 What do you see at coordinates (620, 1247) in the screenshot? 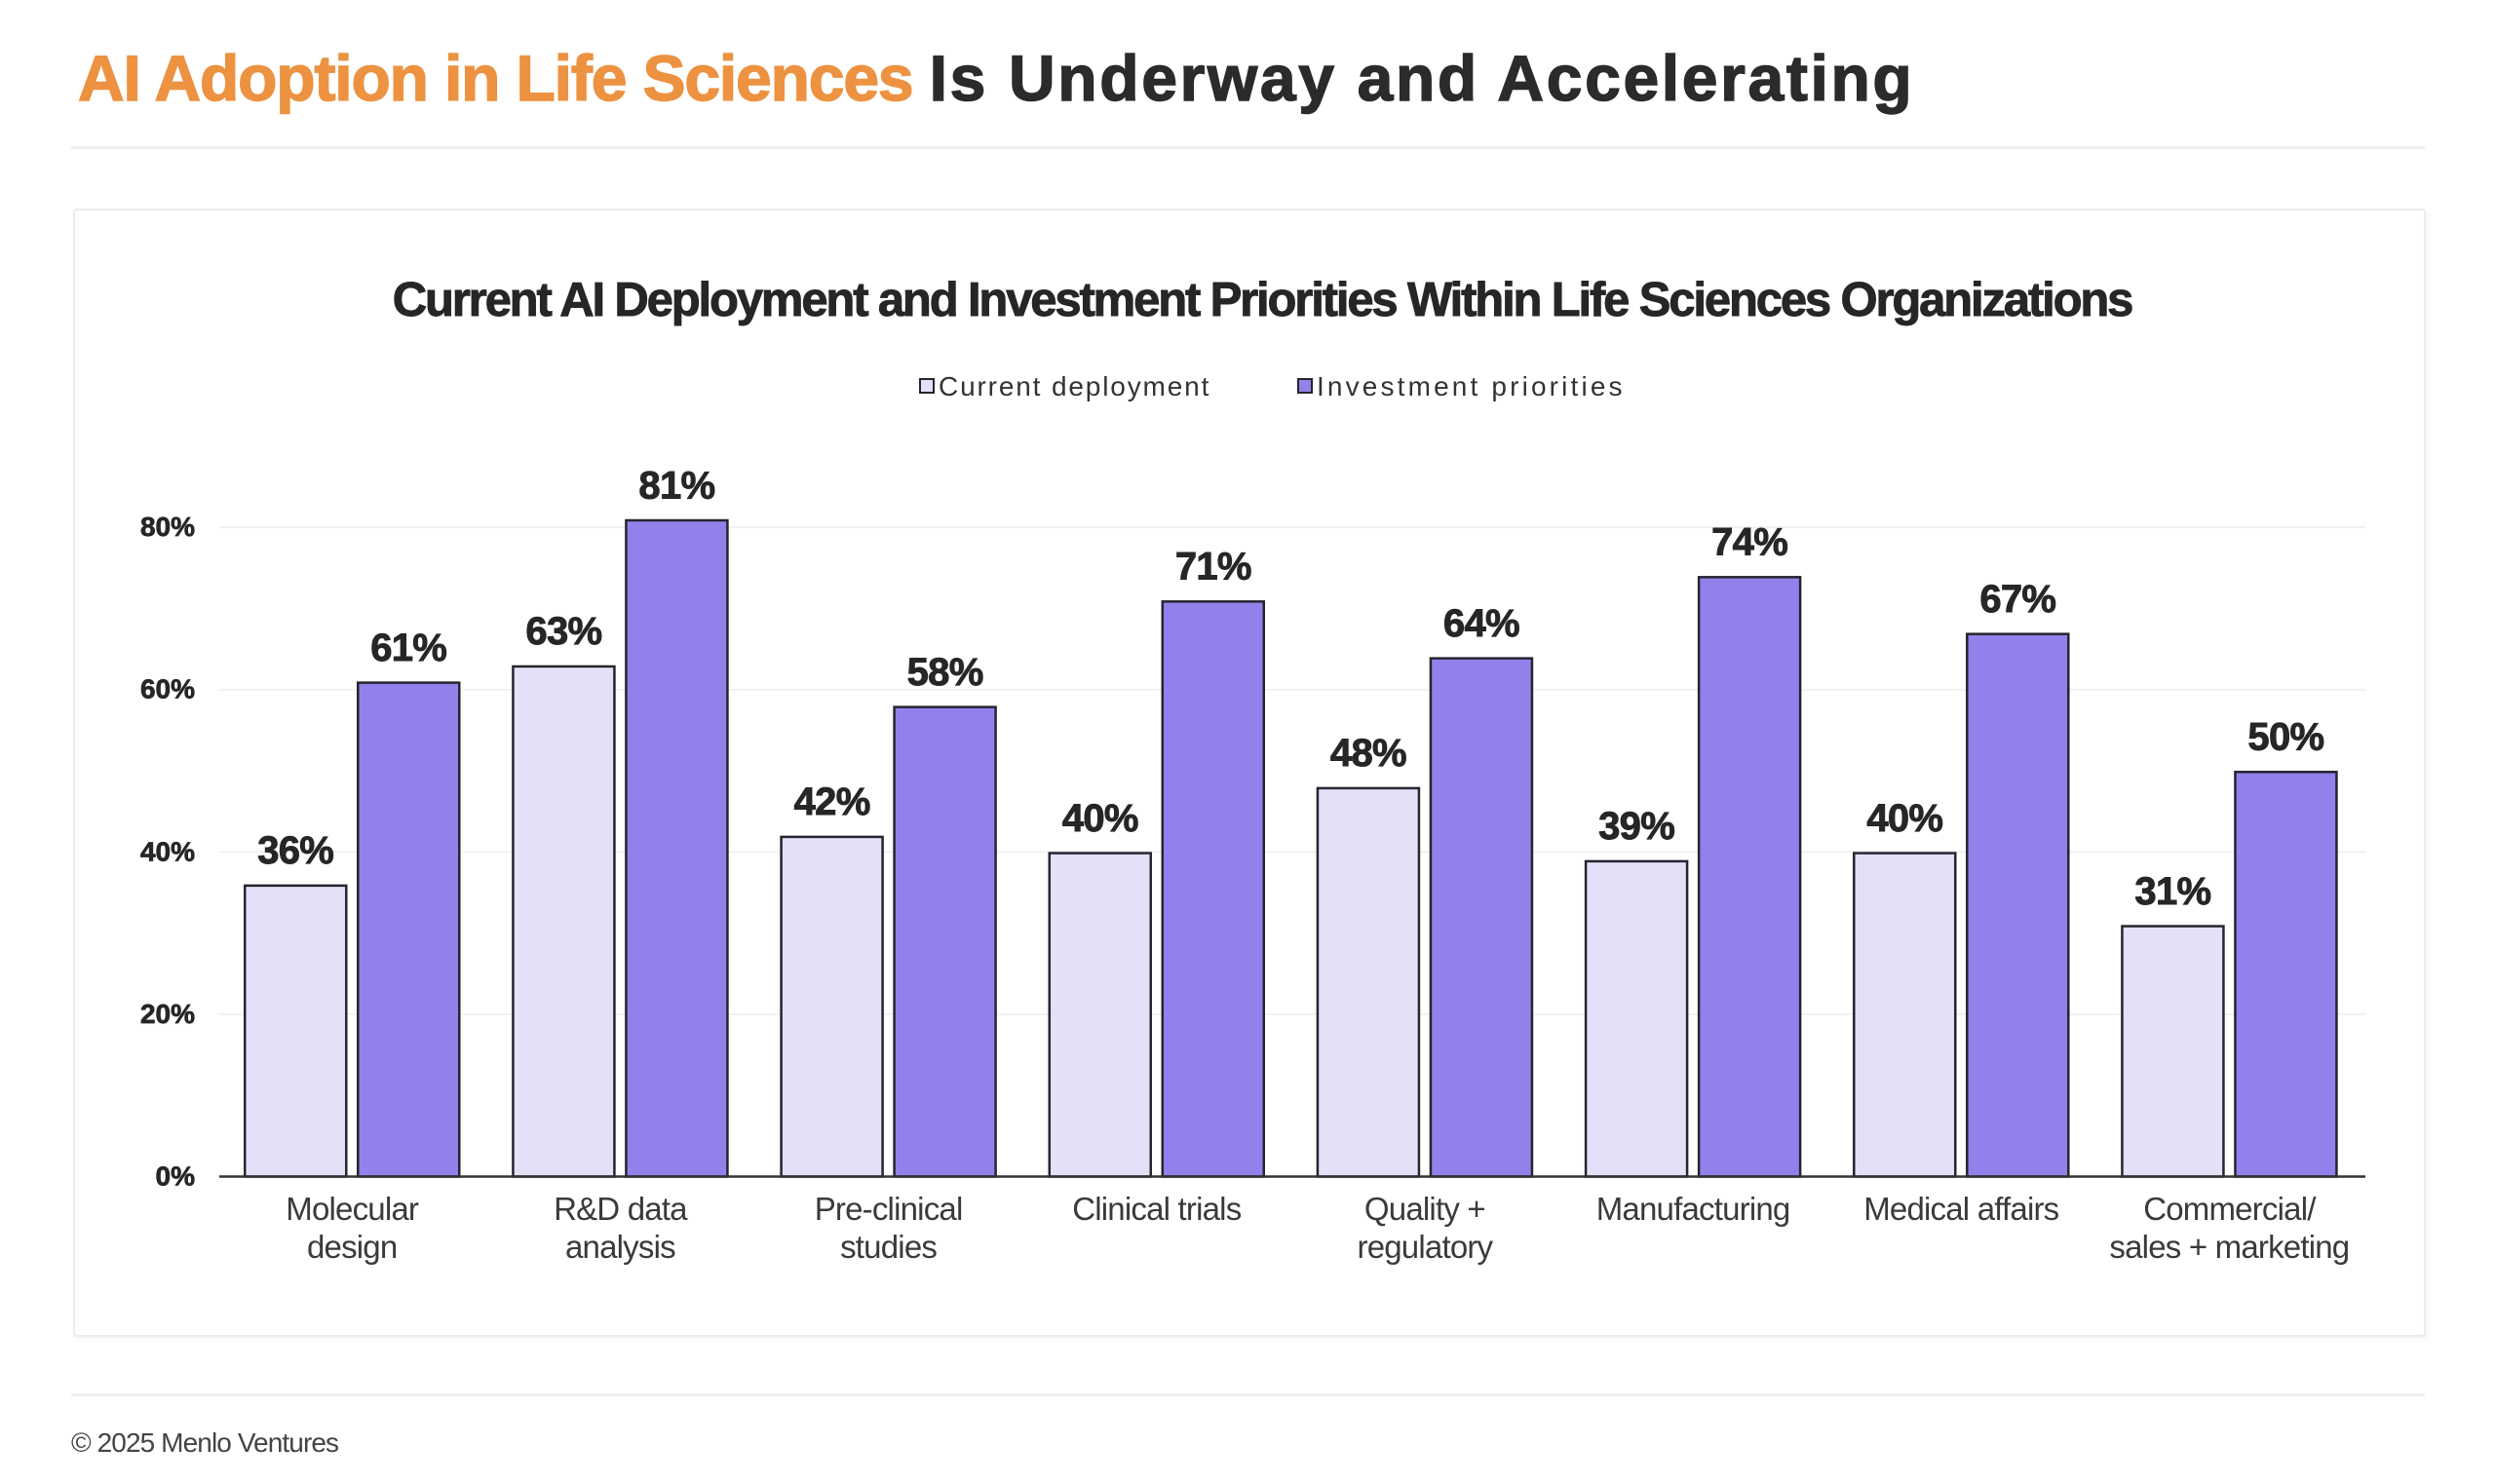
I see `svg-text: analysis` at bounding box center [620, 1247].